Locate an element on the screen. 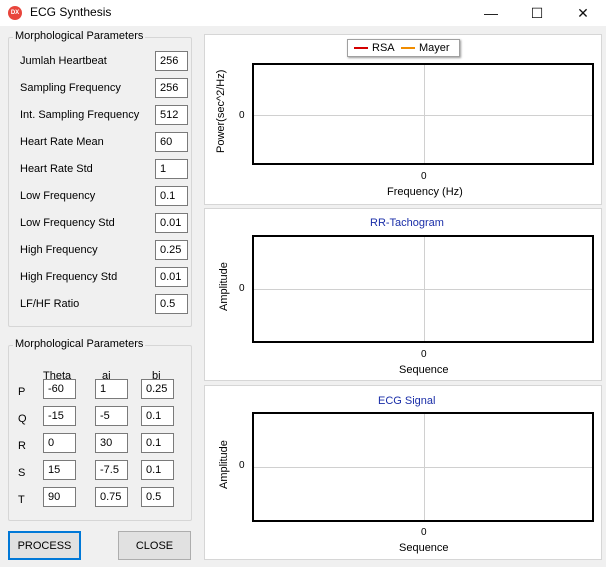  title-bar: DX ECG Synthesis — ☐ ✕ is located at coordinates (303, 13).